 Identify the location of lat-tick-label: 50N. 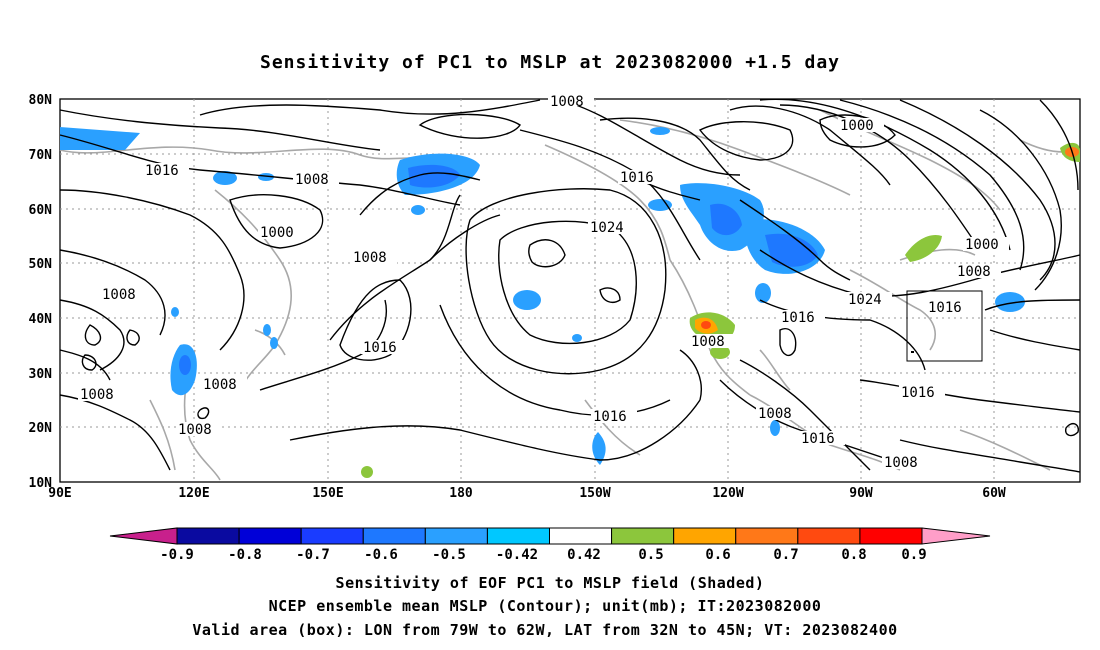
(41, 264).